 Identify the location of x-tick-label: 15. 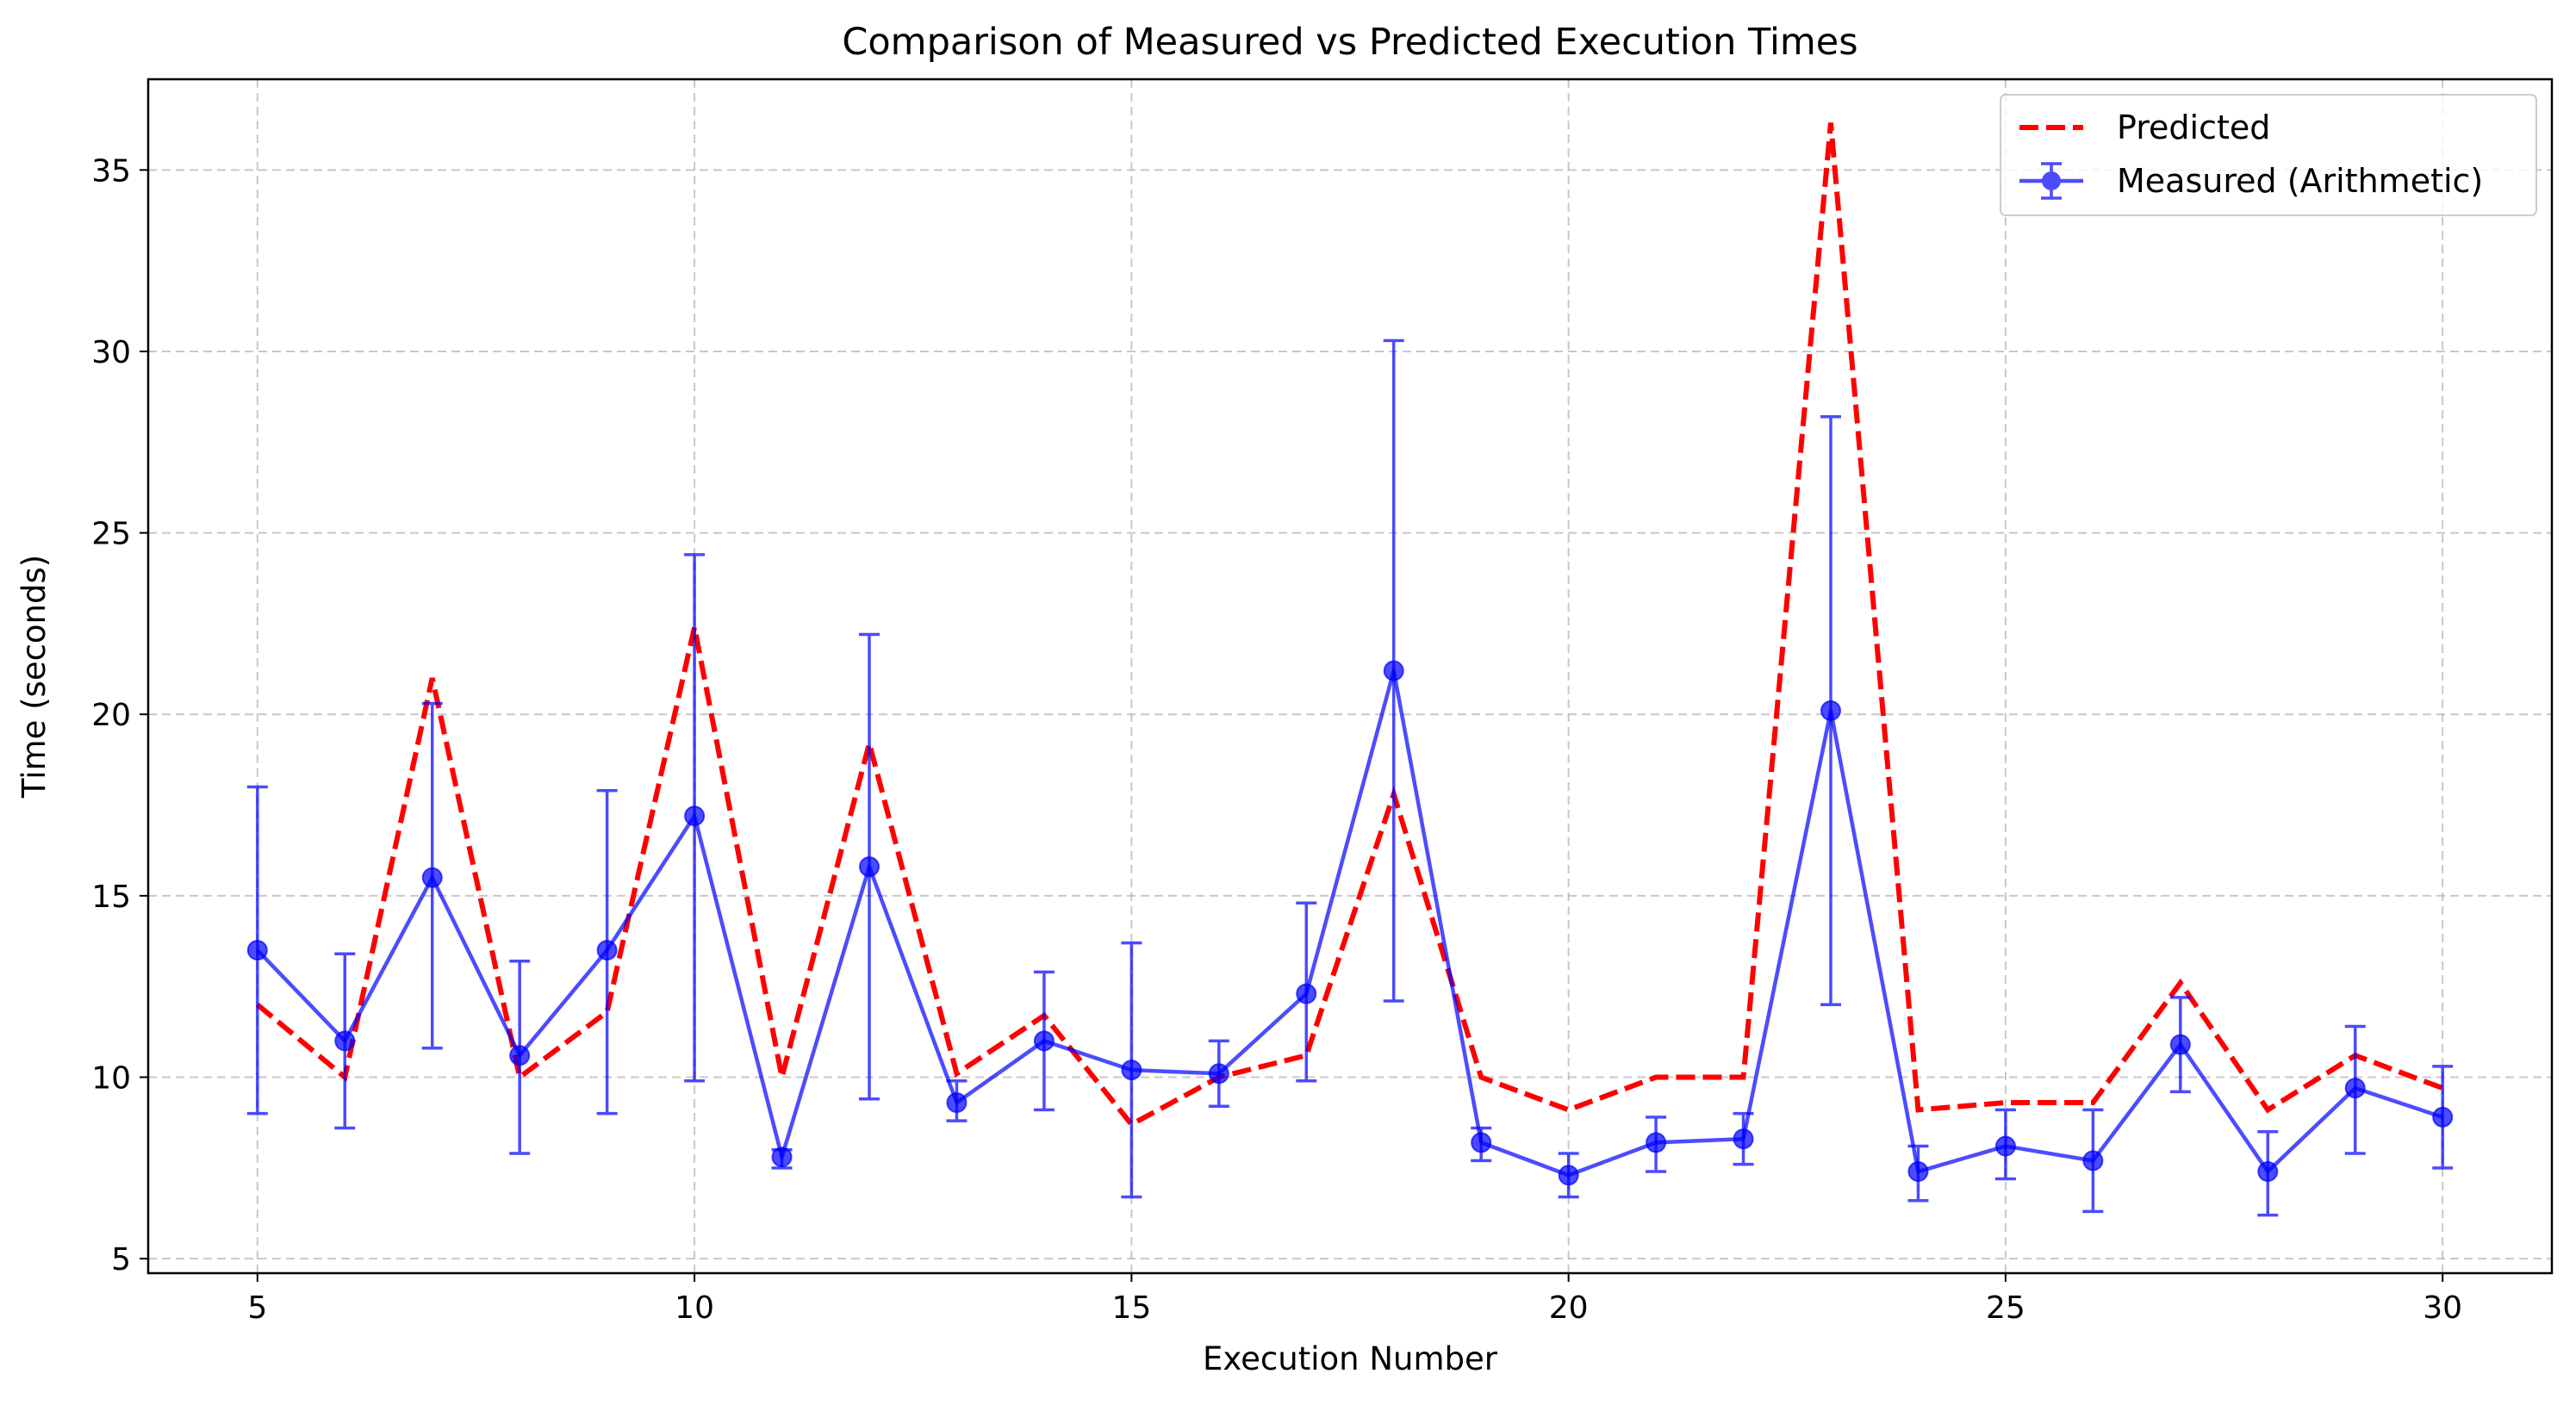
(1131, 1308).